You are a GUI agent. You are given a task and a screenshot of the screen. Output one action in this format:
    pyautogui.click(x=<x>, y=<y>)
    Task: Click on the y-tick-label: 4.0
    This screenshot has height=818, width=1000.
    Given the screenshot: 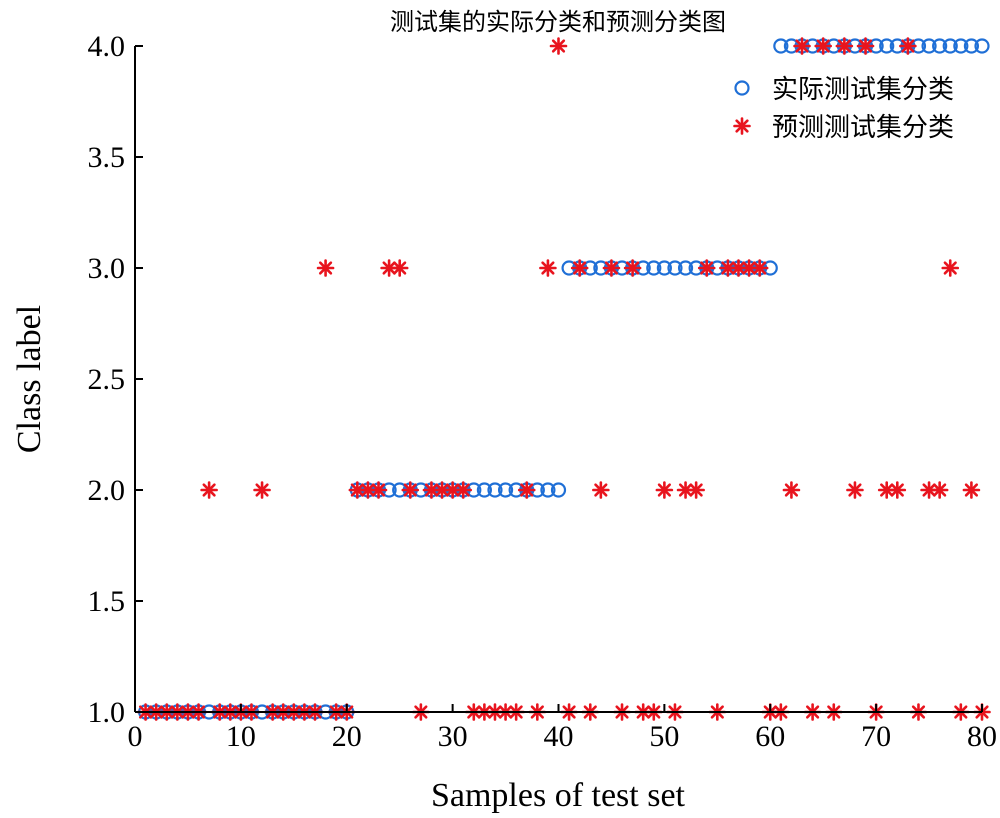 What is the action you would take?
    pyautogui.click(x=107, y=46)
    